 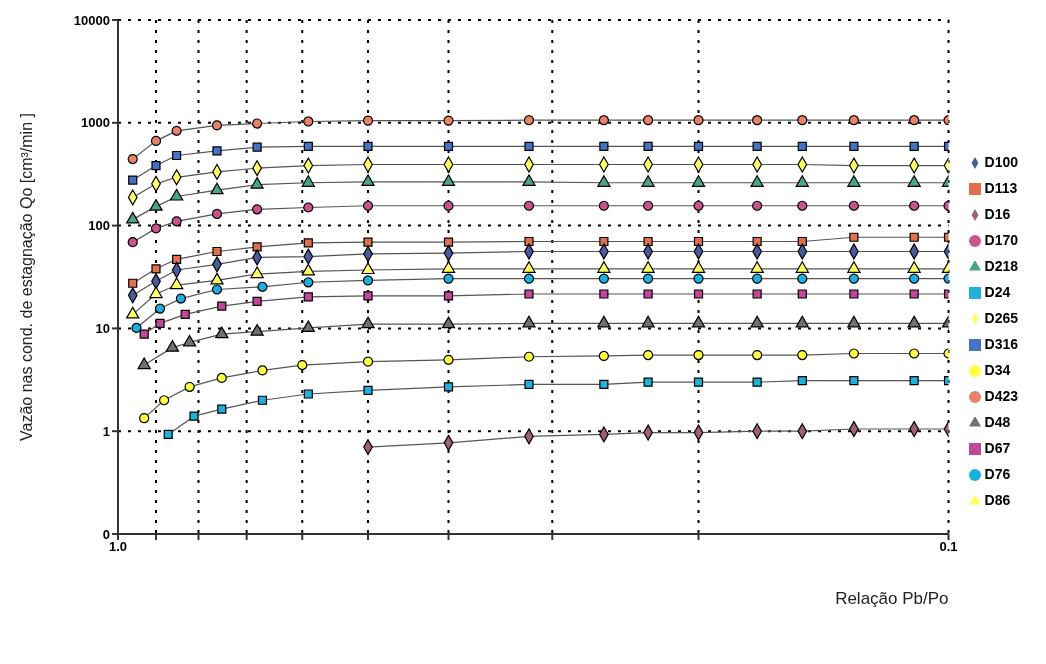 I want to click on x-tick-label: 1.0, so click(x=118, y=547).